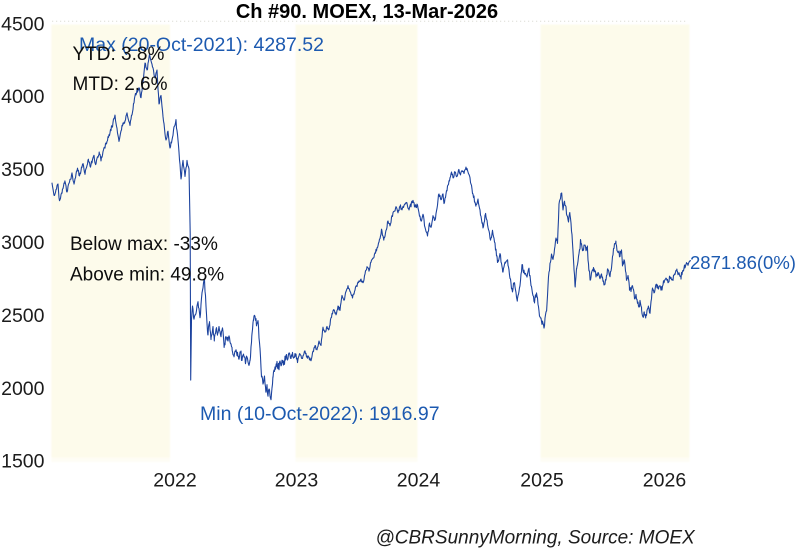 This screenshot has height=558, width=800. I want to click on svg-text: 2871.86(0%), so click(743, 262).